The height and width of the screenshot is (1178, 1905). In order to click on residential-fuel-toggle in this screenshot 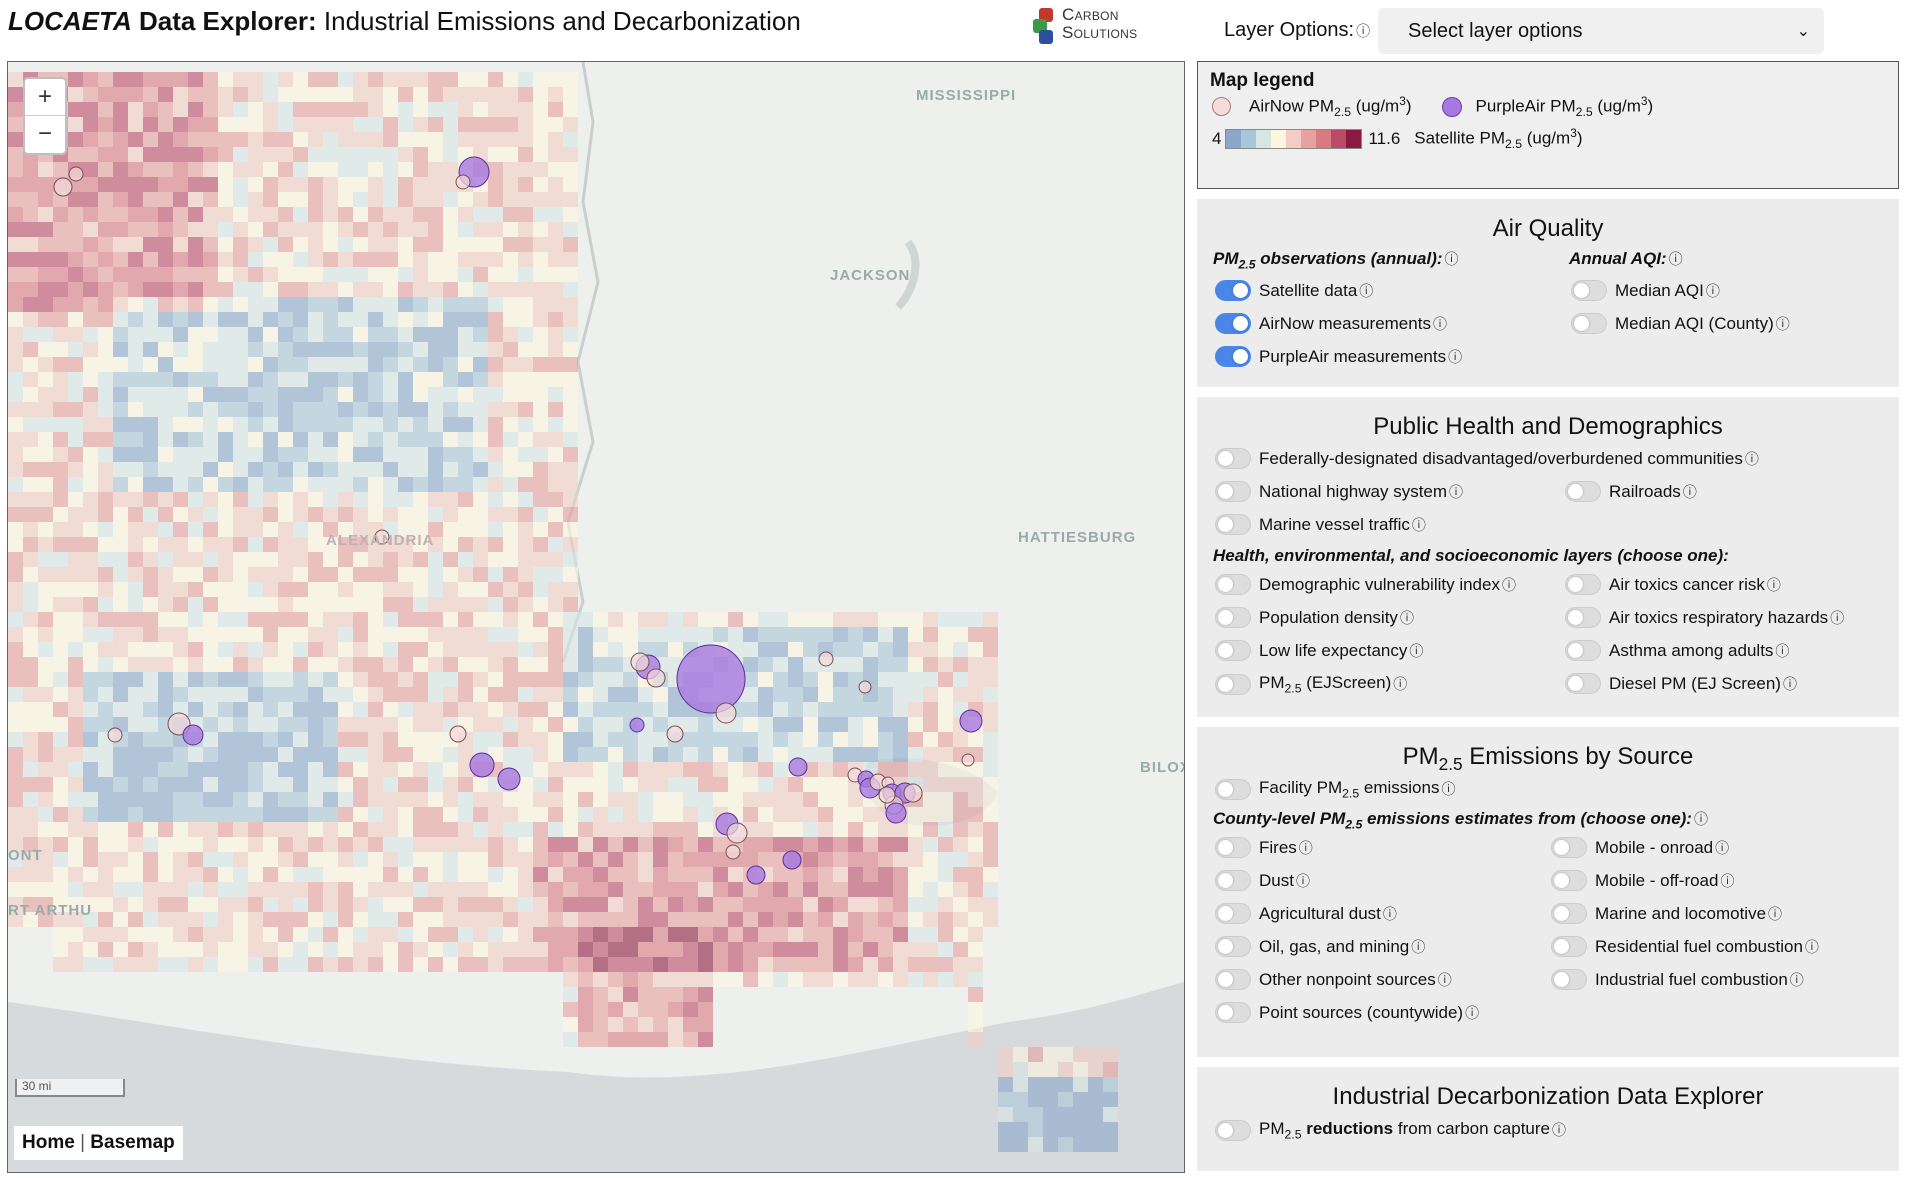, I will do `click(1569, 946)`.